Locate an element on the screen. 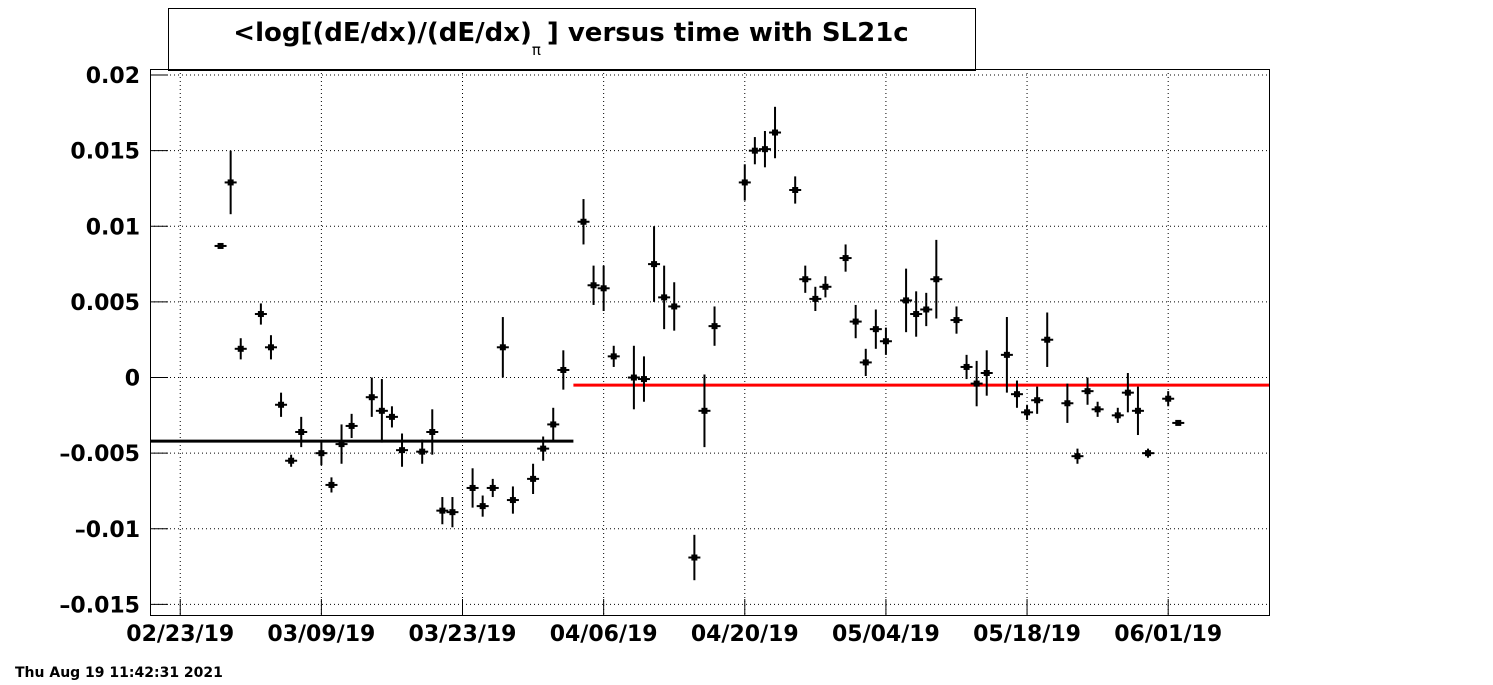  x-tick-label: 04/06/19 is located at coordinates (604, 634).